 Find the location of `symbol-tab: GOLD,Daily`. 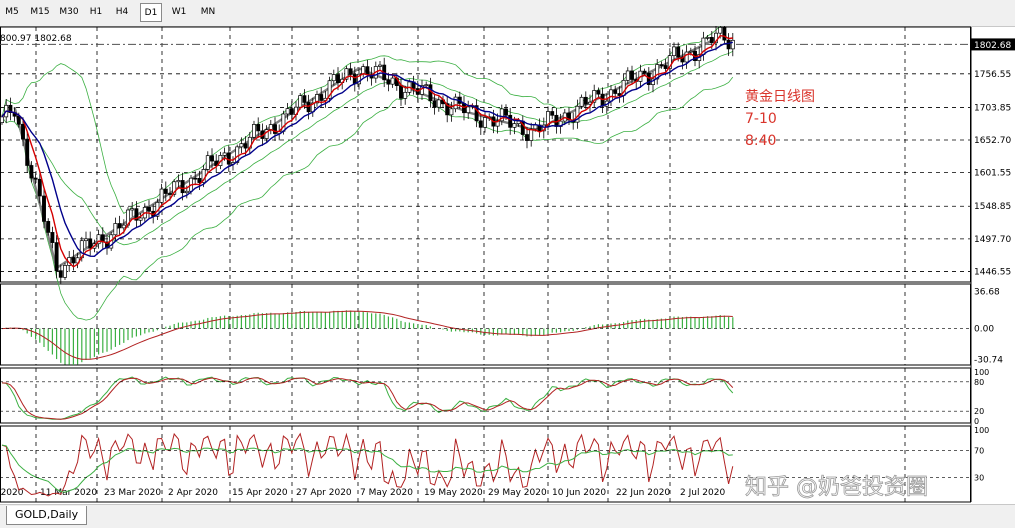

symbol-tab: GOLD,Daily is located at coordinates (47, 515).